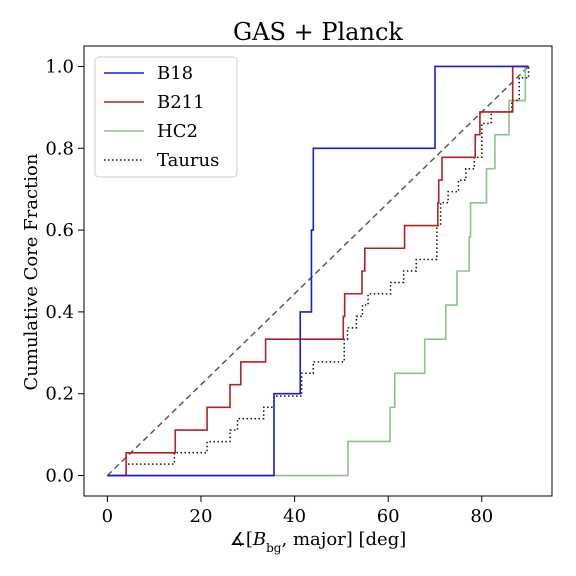  I want to click on y-axis: 0.0 0.2 0.4 0.6 0.8 1.0, so click(64, 271).